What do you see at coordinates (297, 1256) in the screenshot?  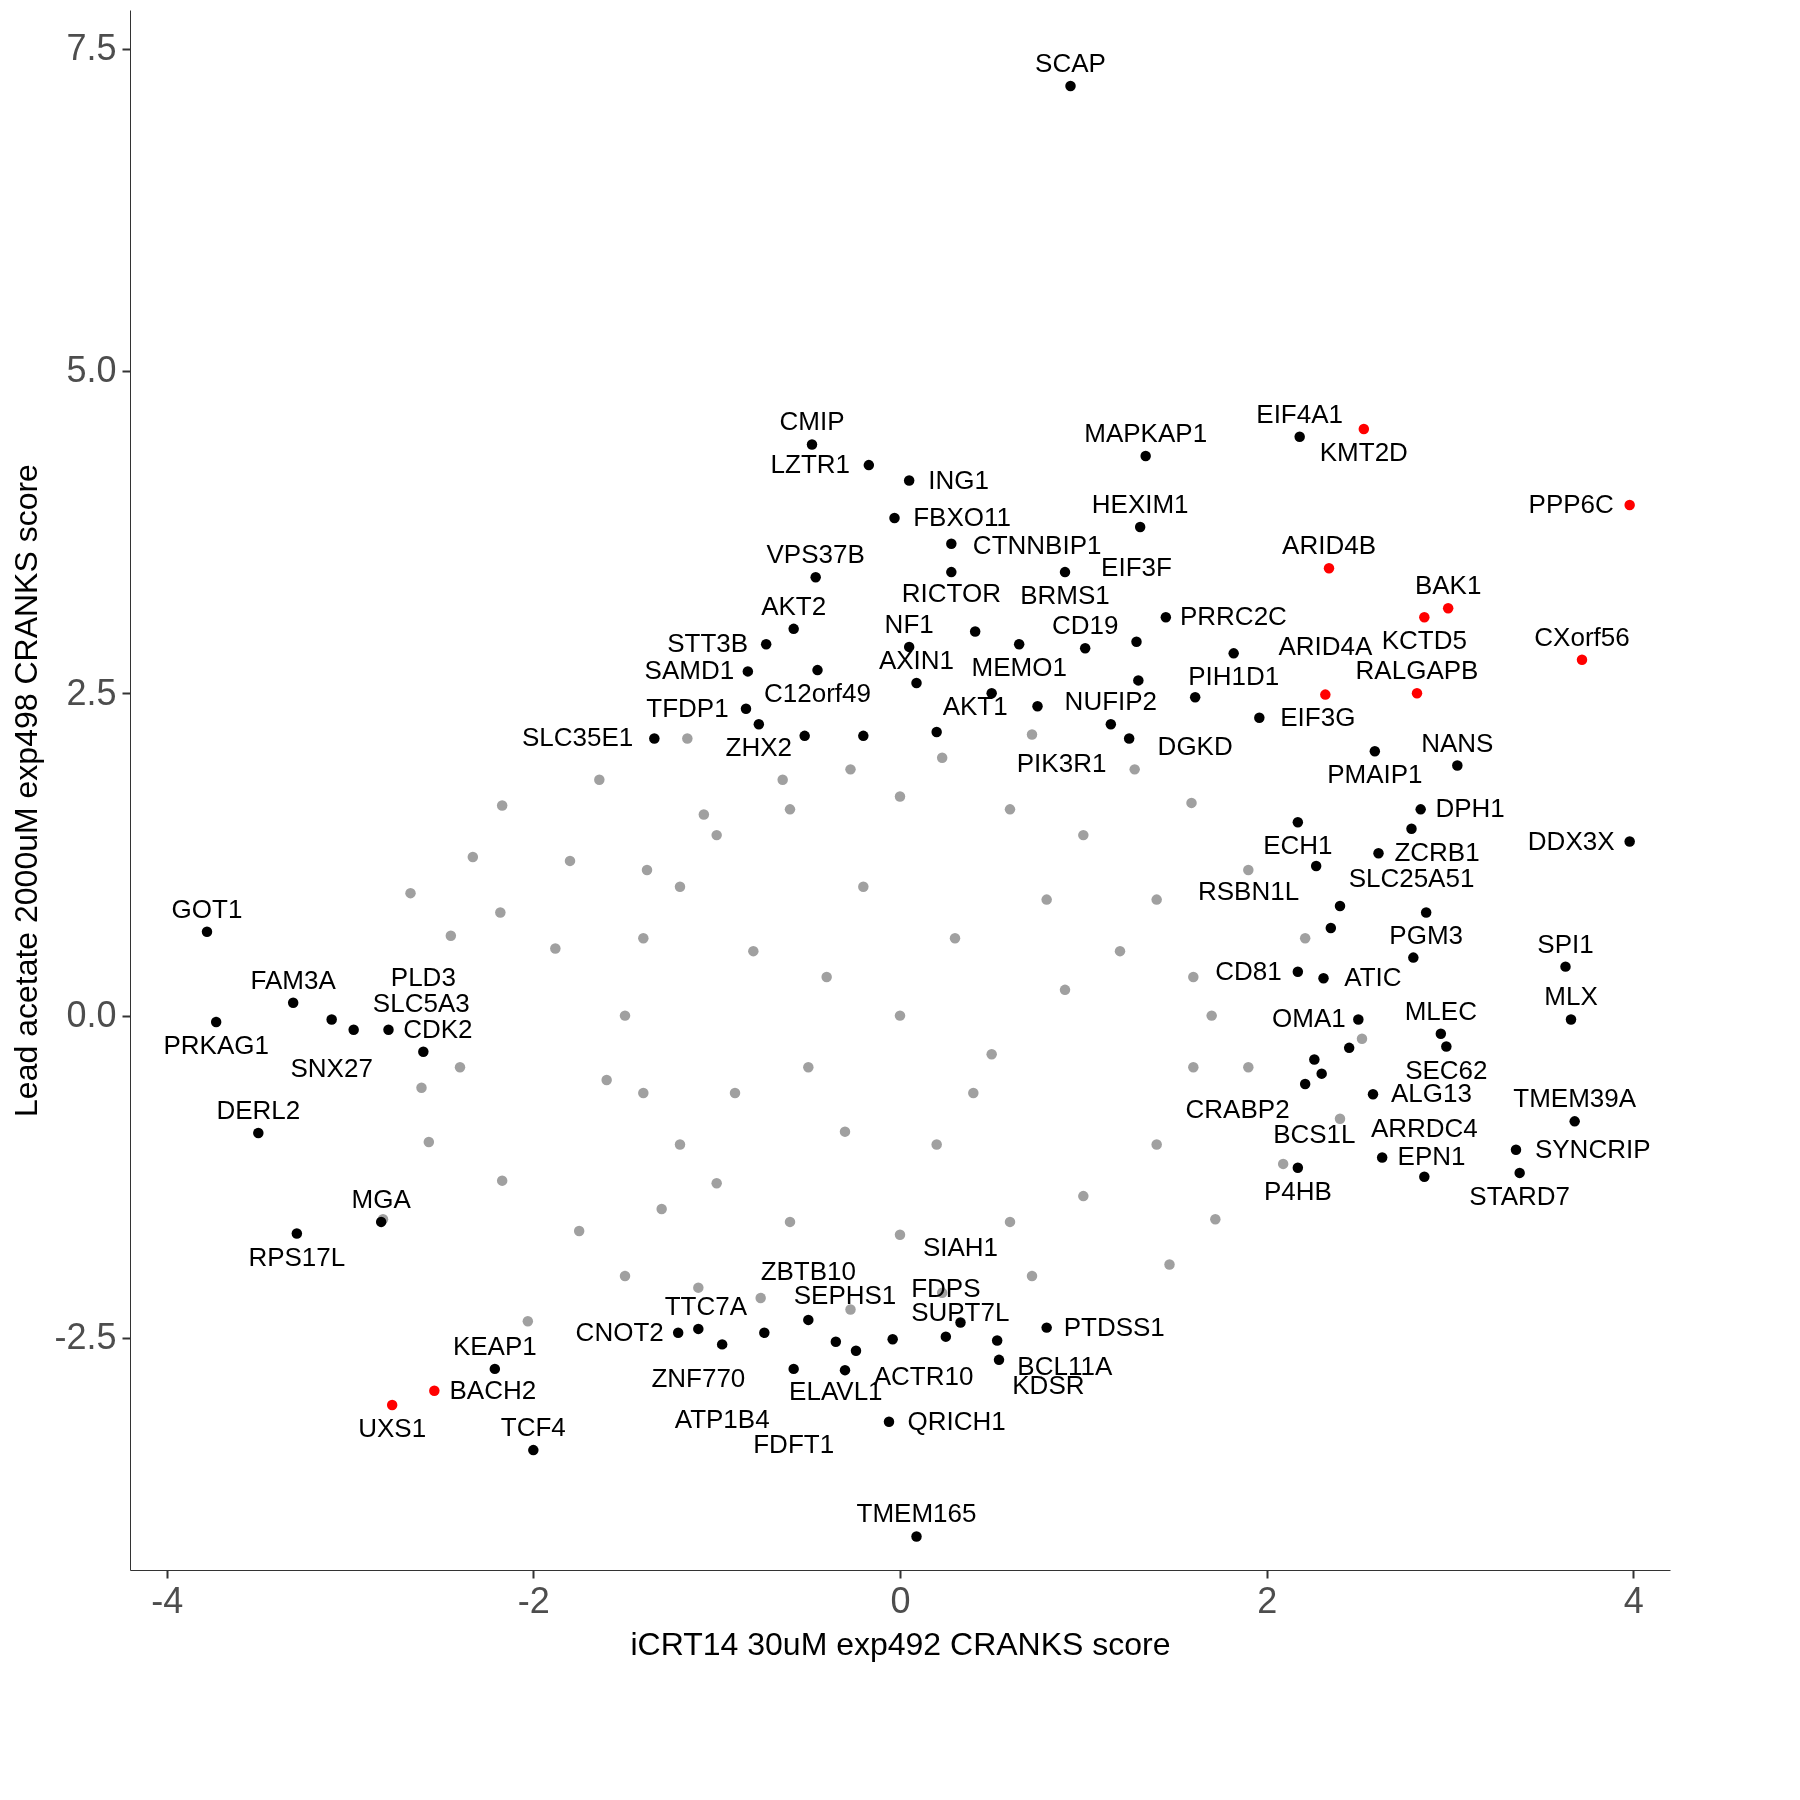 I see `annotation: RPS17L` at bounding box center [297, 1256].